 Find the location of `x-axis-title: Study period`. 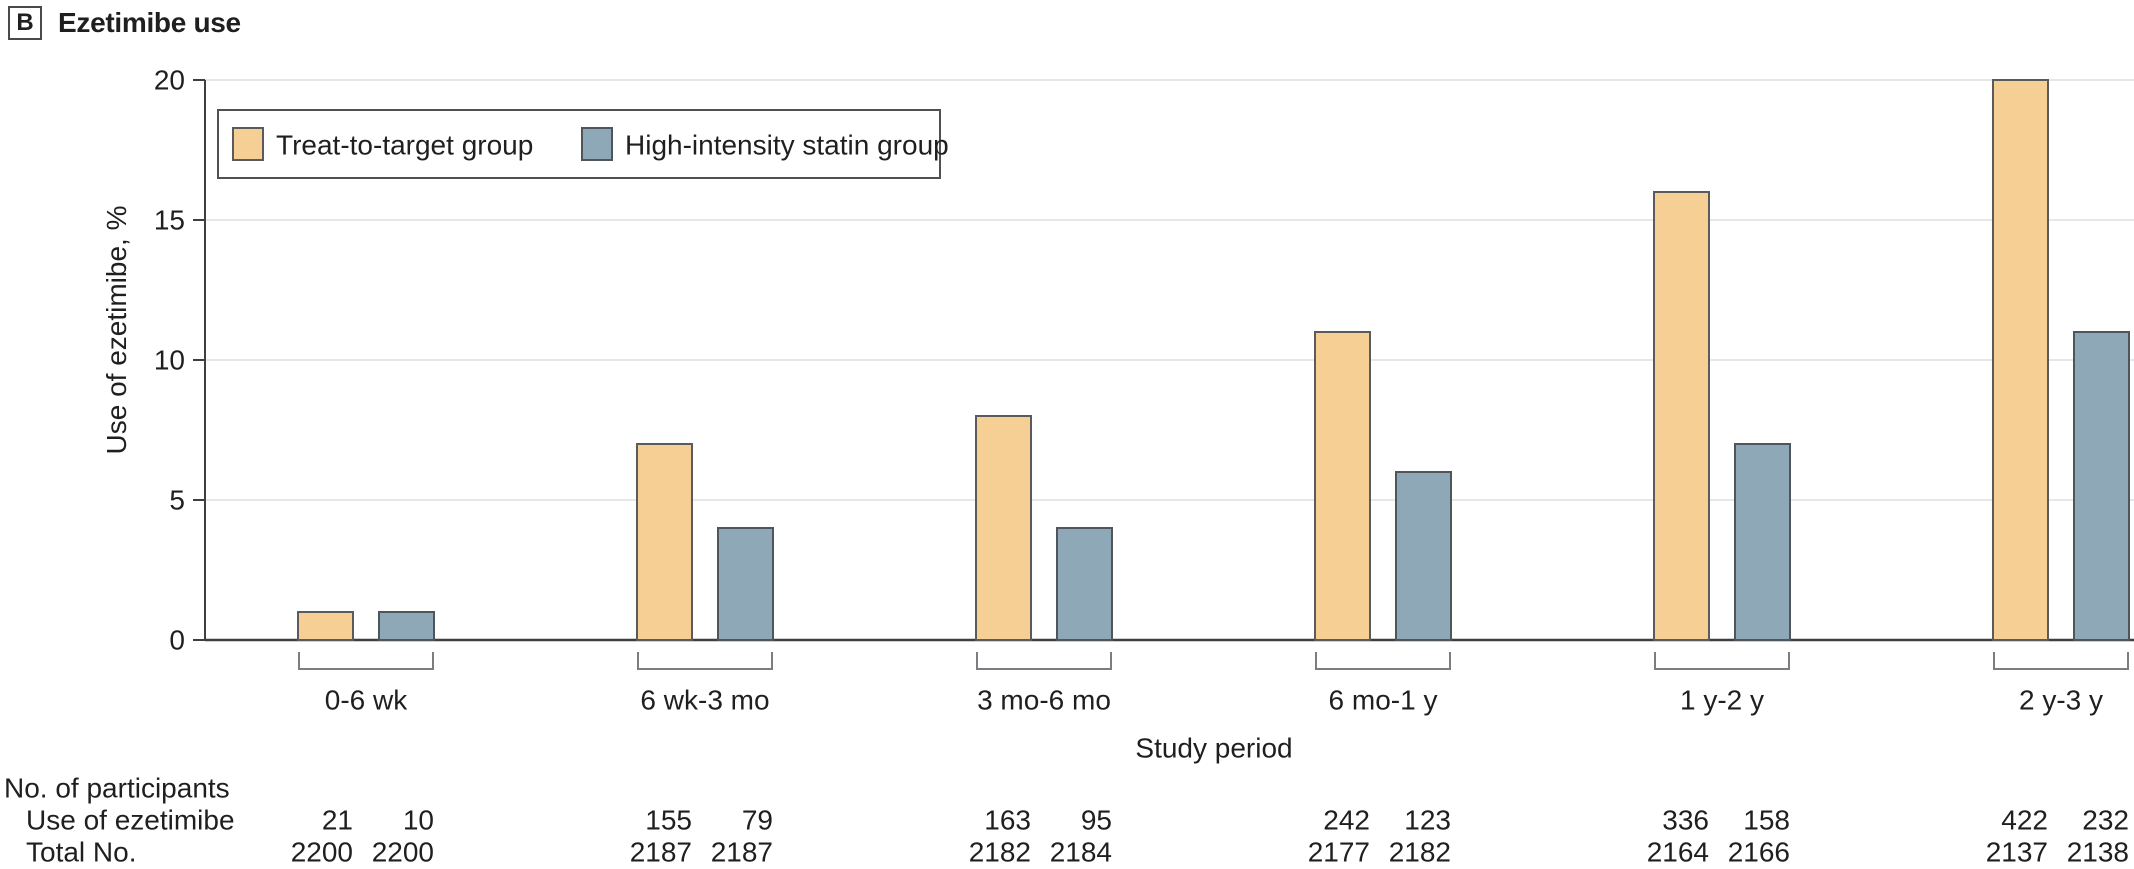

x-axis-title: Study period is located at coordinates (1213, 748).